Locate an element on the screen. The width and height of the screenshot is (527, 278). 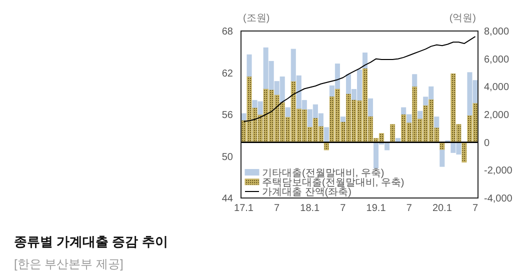
y2-tick-label: 0 is located at coordinates (487, 143).